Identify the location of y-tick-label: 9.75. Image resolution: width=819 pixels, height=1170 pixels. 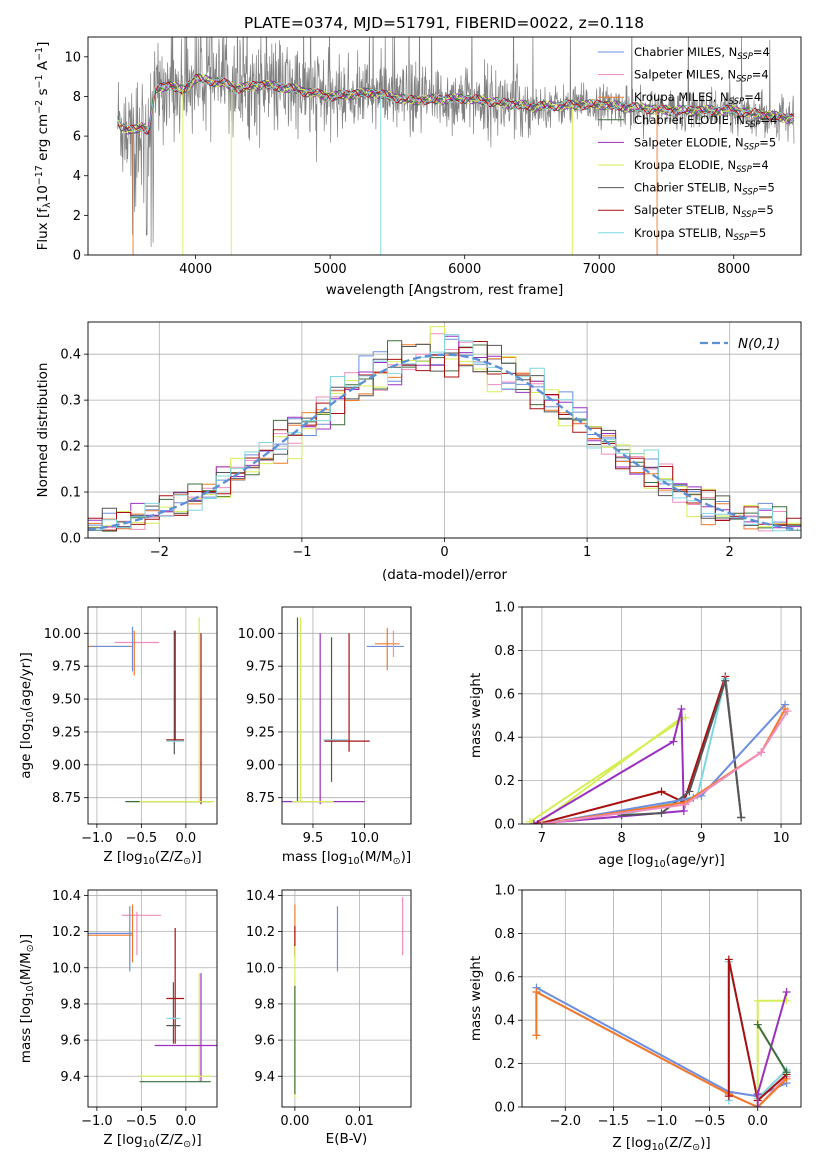
(260, 667).